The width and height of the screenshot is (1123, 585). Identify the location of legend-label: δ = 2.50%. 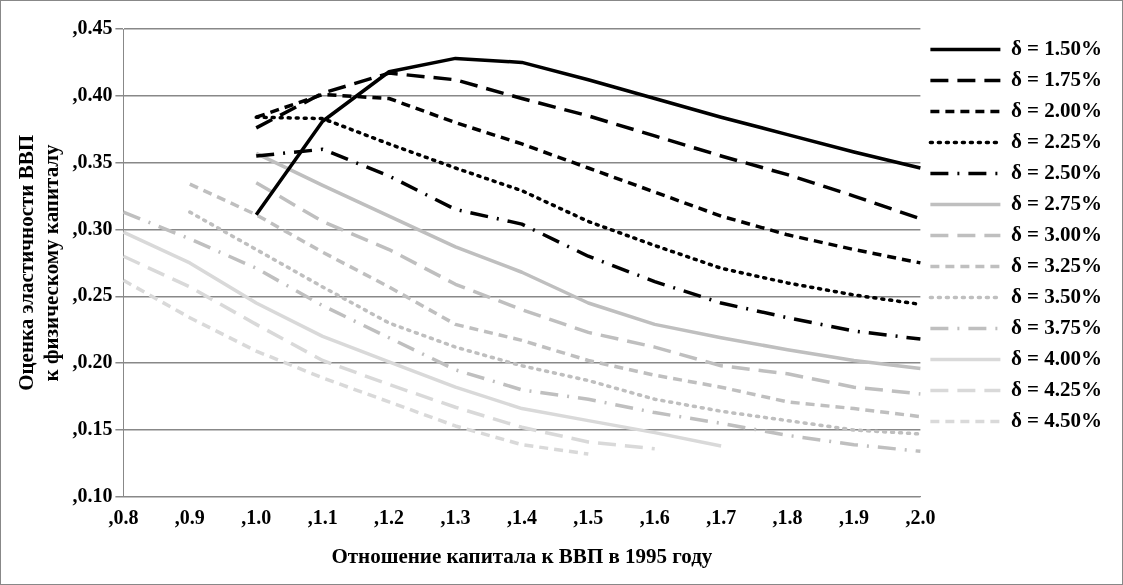
(1056, 171).